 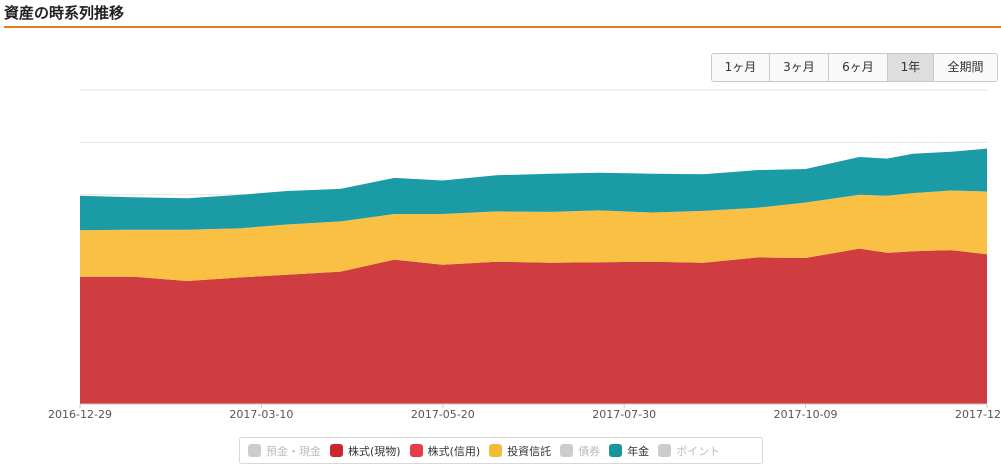 I want to click on legend-item-bonds: 債券, so click(x=580, y=451).